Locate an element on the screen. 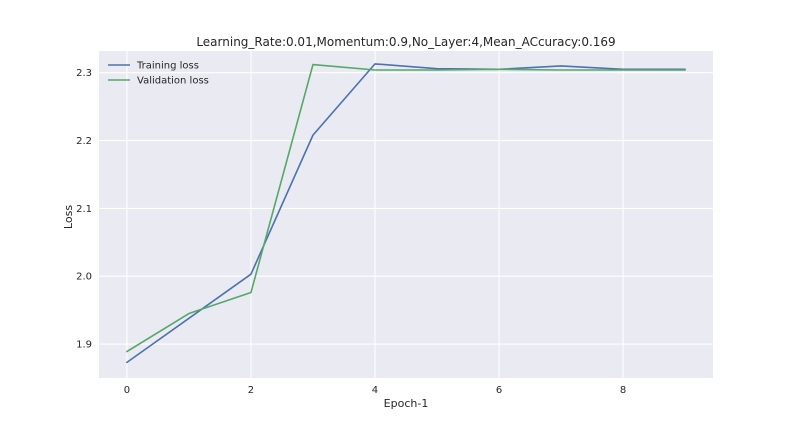  x-axis-title: Epoch-1 is located at coordinates (406, 403).